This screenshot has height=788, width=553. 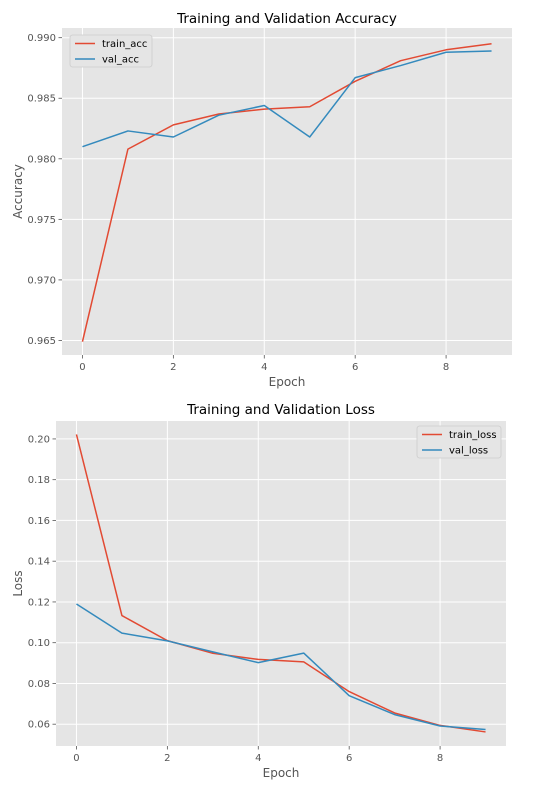 What do you see at coordinates (473, 435) in the screenshot?
I see `loss-legend-train-label: train_loss` at bounding box center [473, 435].